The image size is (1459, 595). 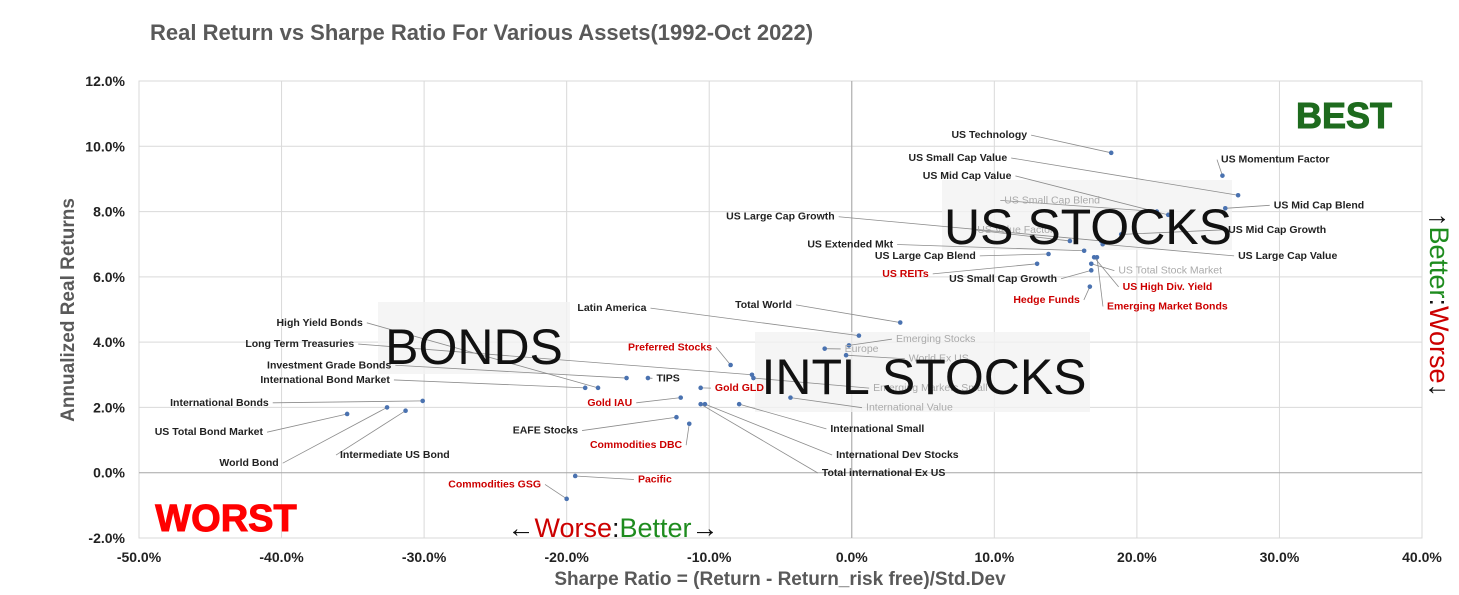 I want to click on point-label: Total international Ex US, so click(x=884, y=473).